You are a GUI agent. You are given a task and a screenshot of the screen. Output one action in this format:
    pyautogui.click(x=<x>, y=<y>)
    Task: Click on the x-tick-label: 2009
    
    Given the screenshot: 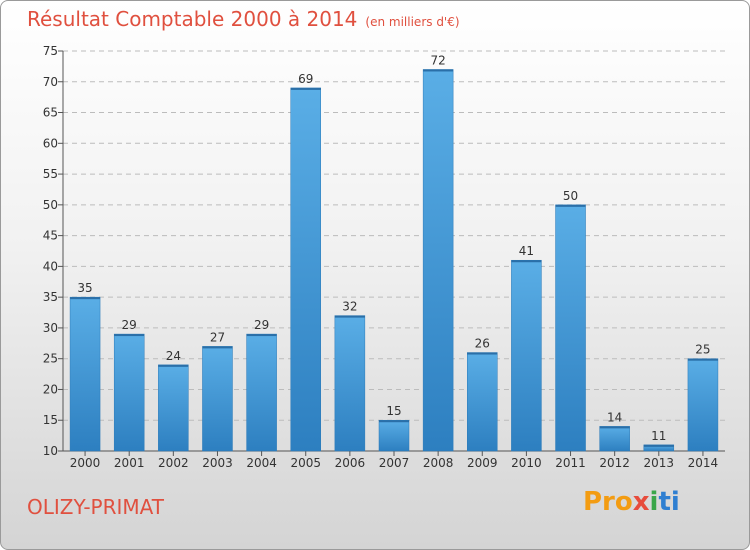 What is the action you would take?
    pyautogui.click(x=482, y=463)
    